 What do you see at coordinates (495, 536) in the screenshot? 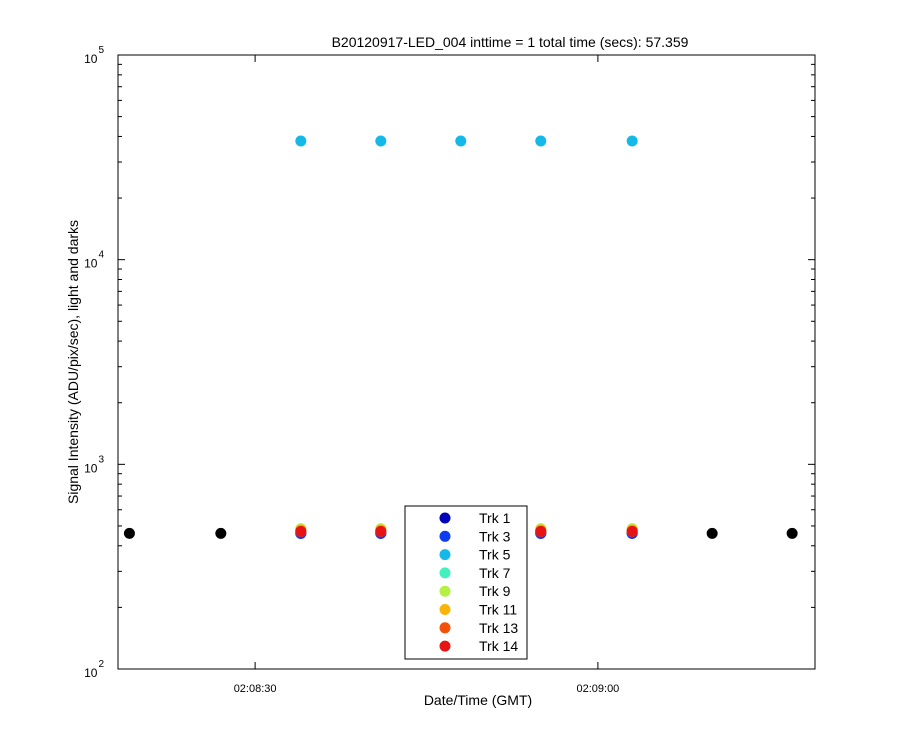
I see `legend-label: Trk 3` at bounding box center [495, 536].